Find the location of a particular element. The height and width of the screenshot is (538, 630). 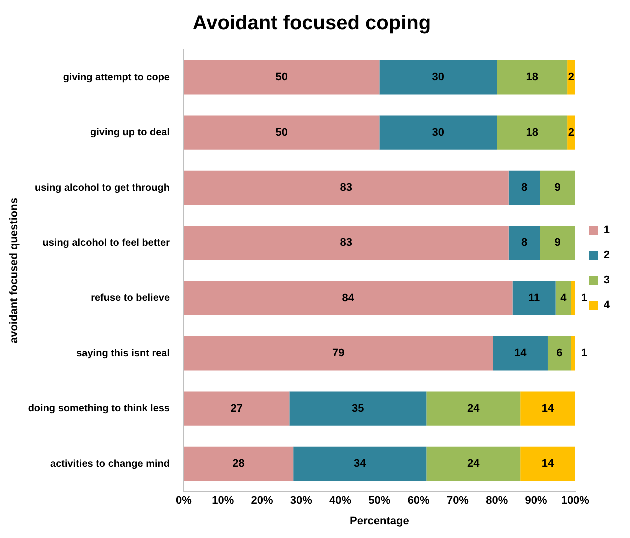

data-label: 27 is located at coordinates (236, 408).